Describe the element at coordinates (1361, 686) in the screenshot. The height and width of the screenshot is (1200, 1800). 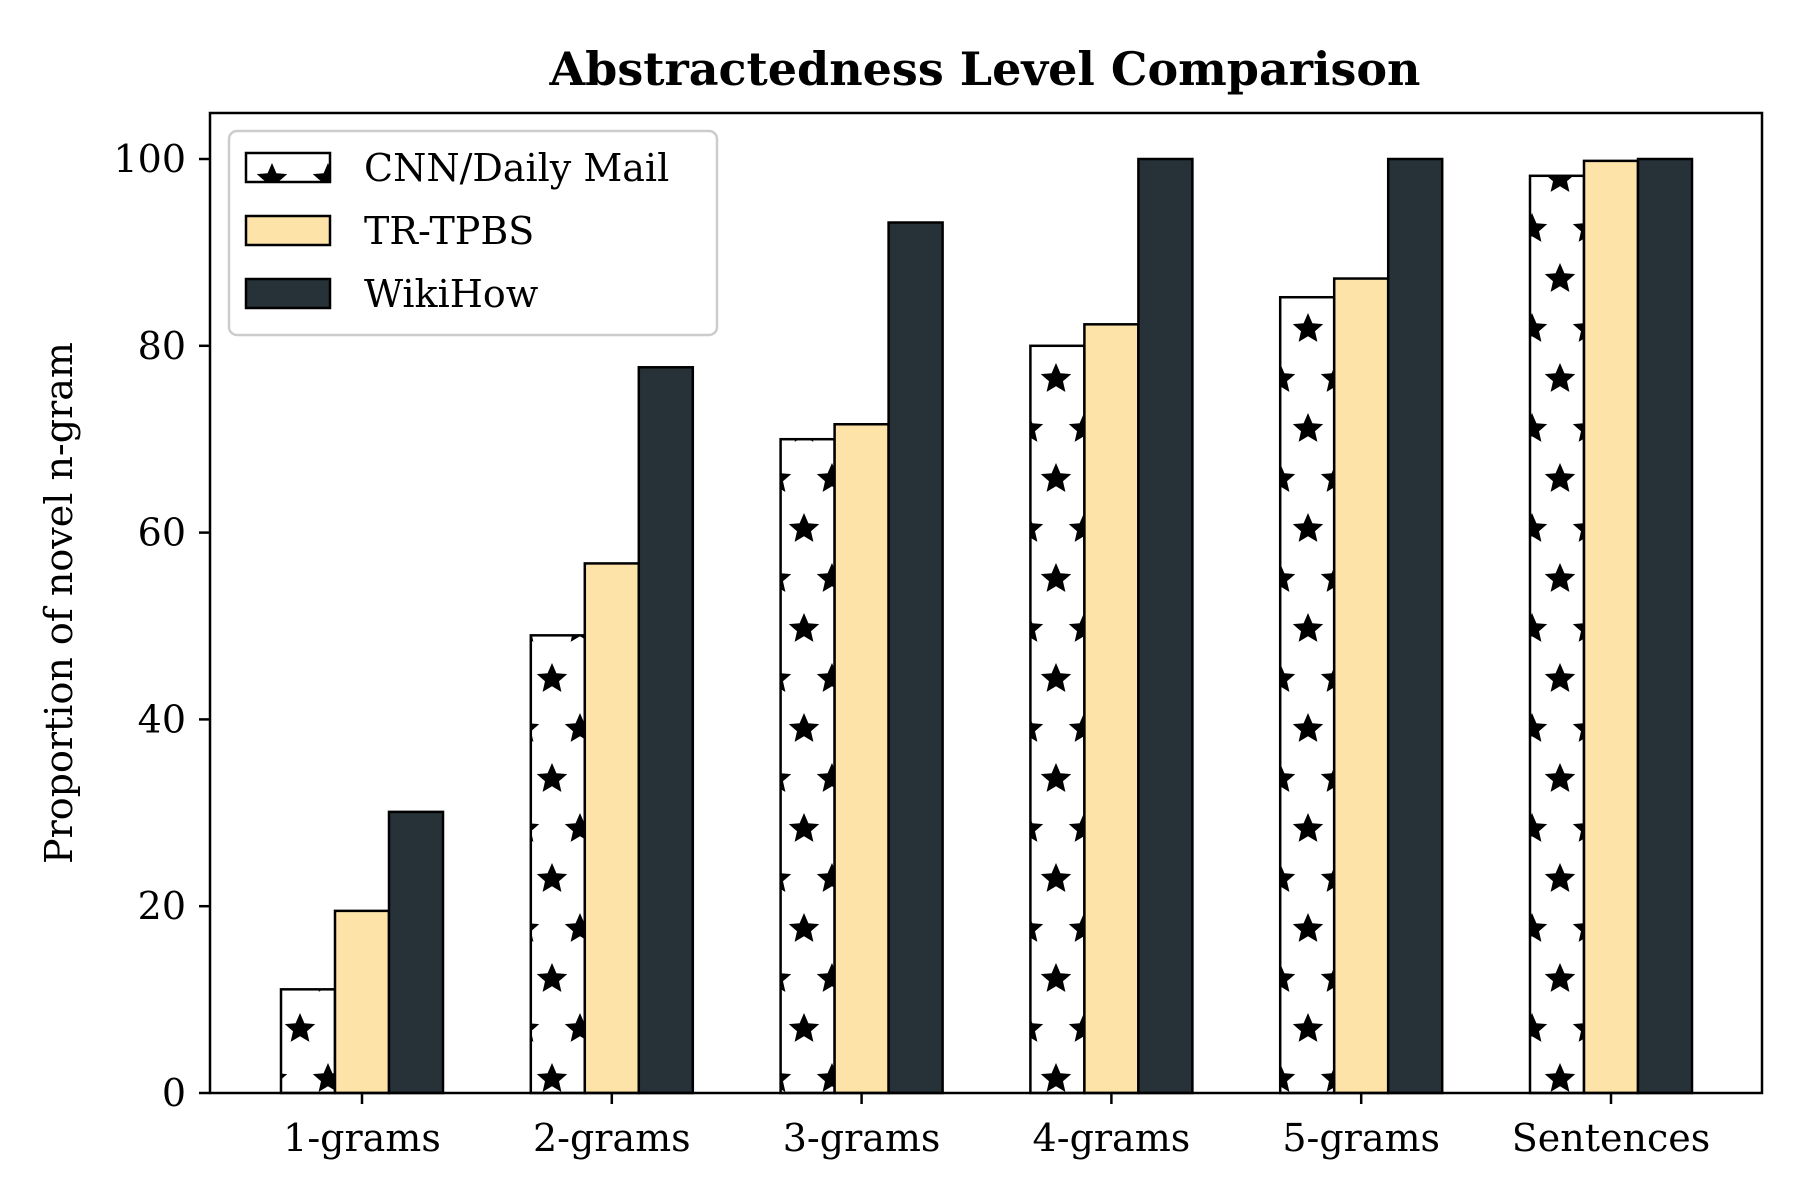
I see `bar-tr-tpbs-5-grams` at that location.